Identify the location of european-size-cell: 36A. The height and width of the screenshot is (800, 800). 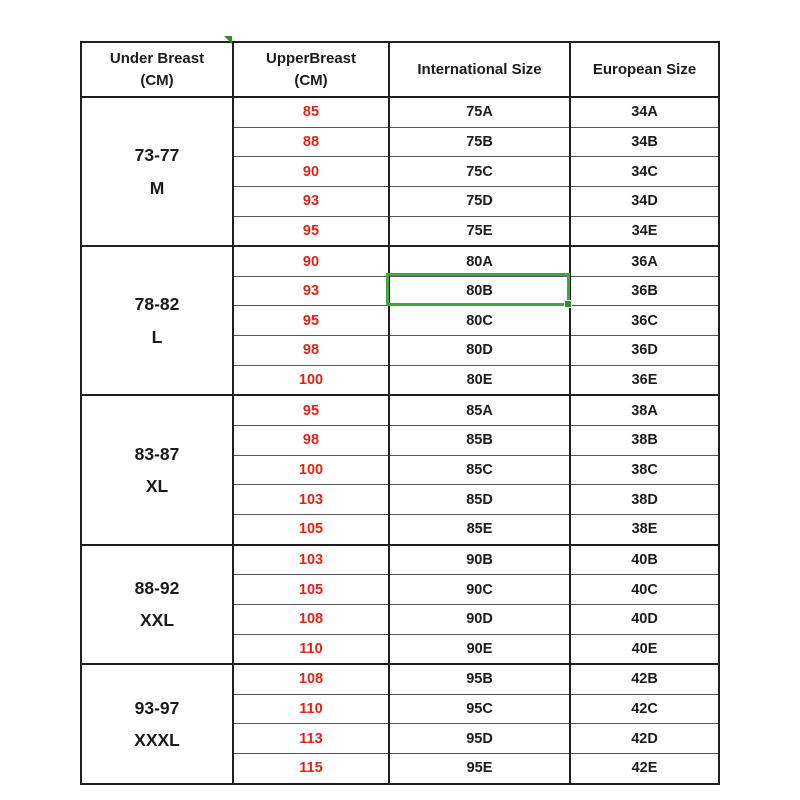
(644, 261).